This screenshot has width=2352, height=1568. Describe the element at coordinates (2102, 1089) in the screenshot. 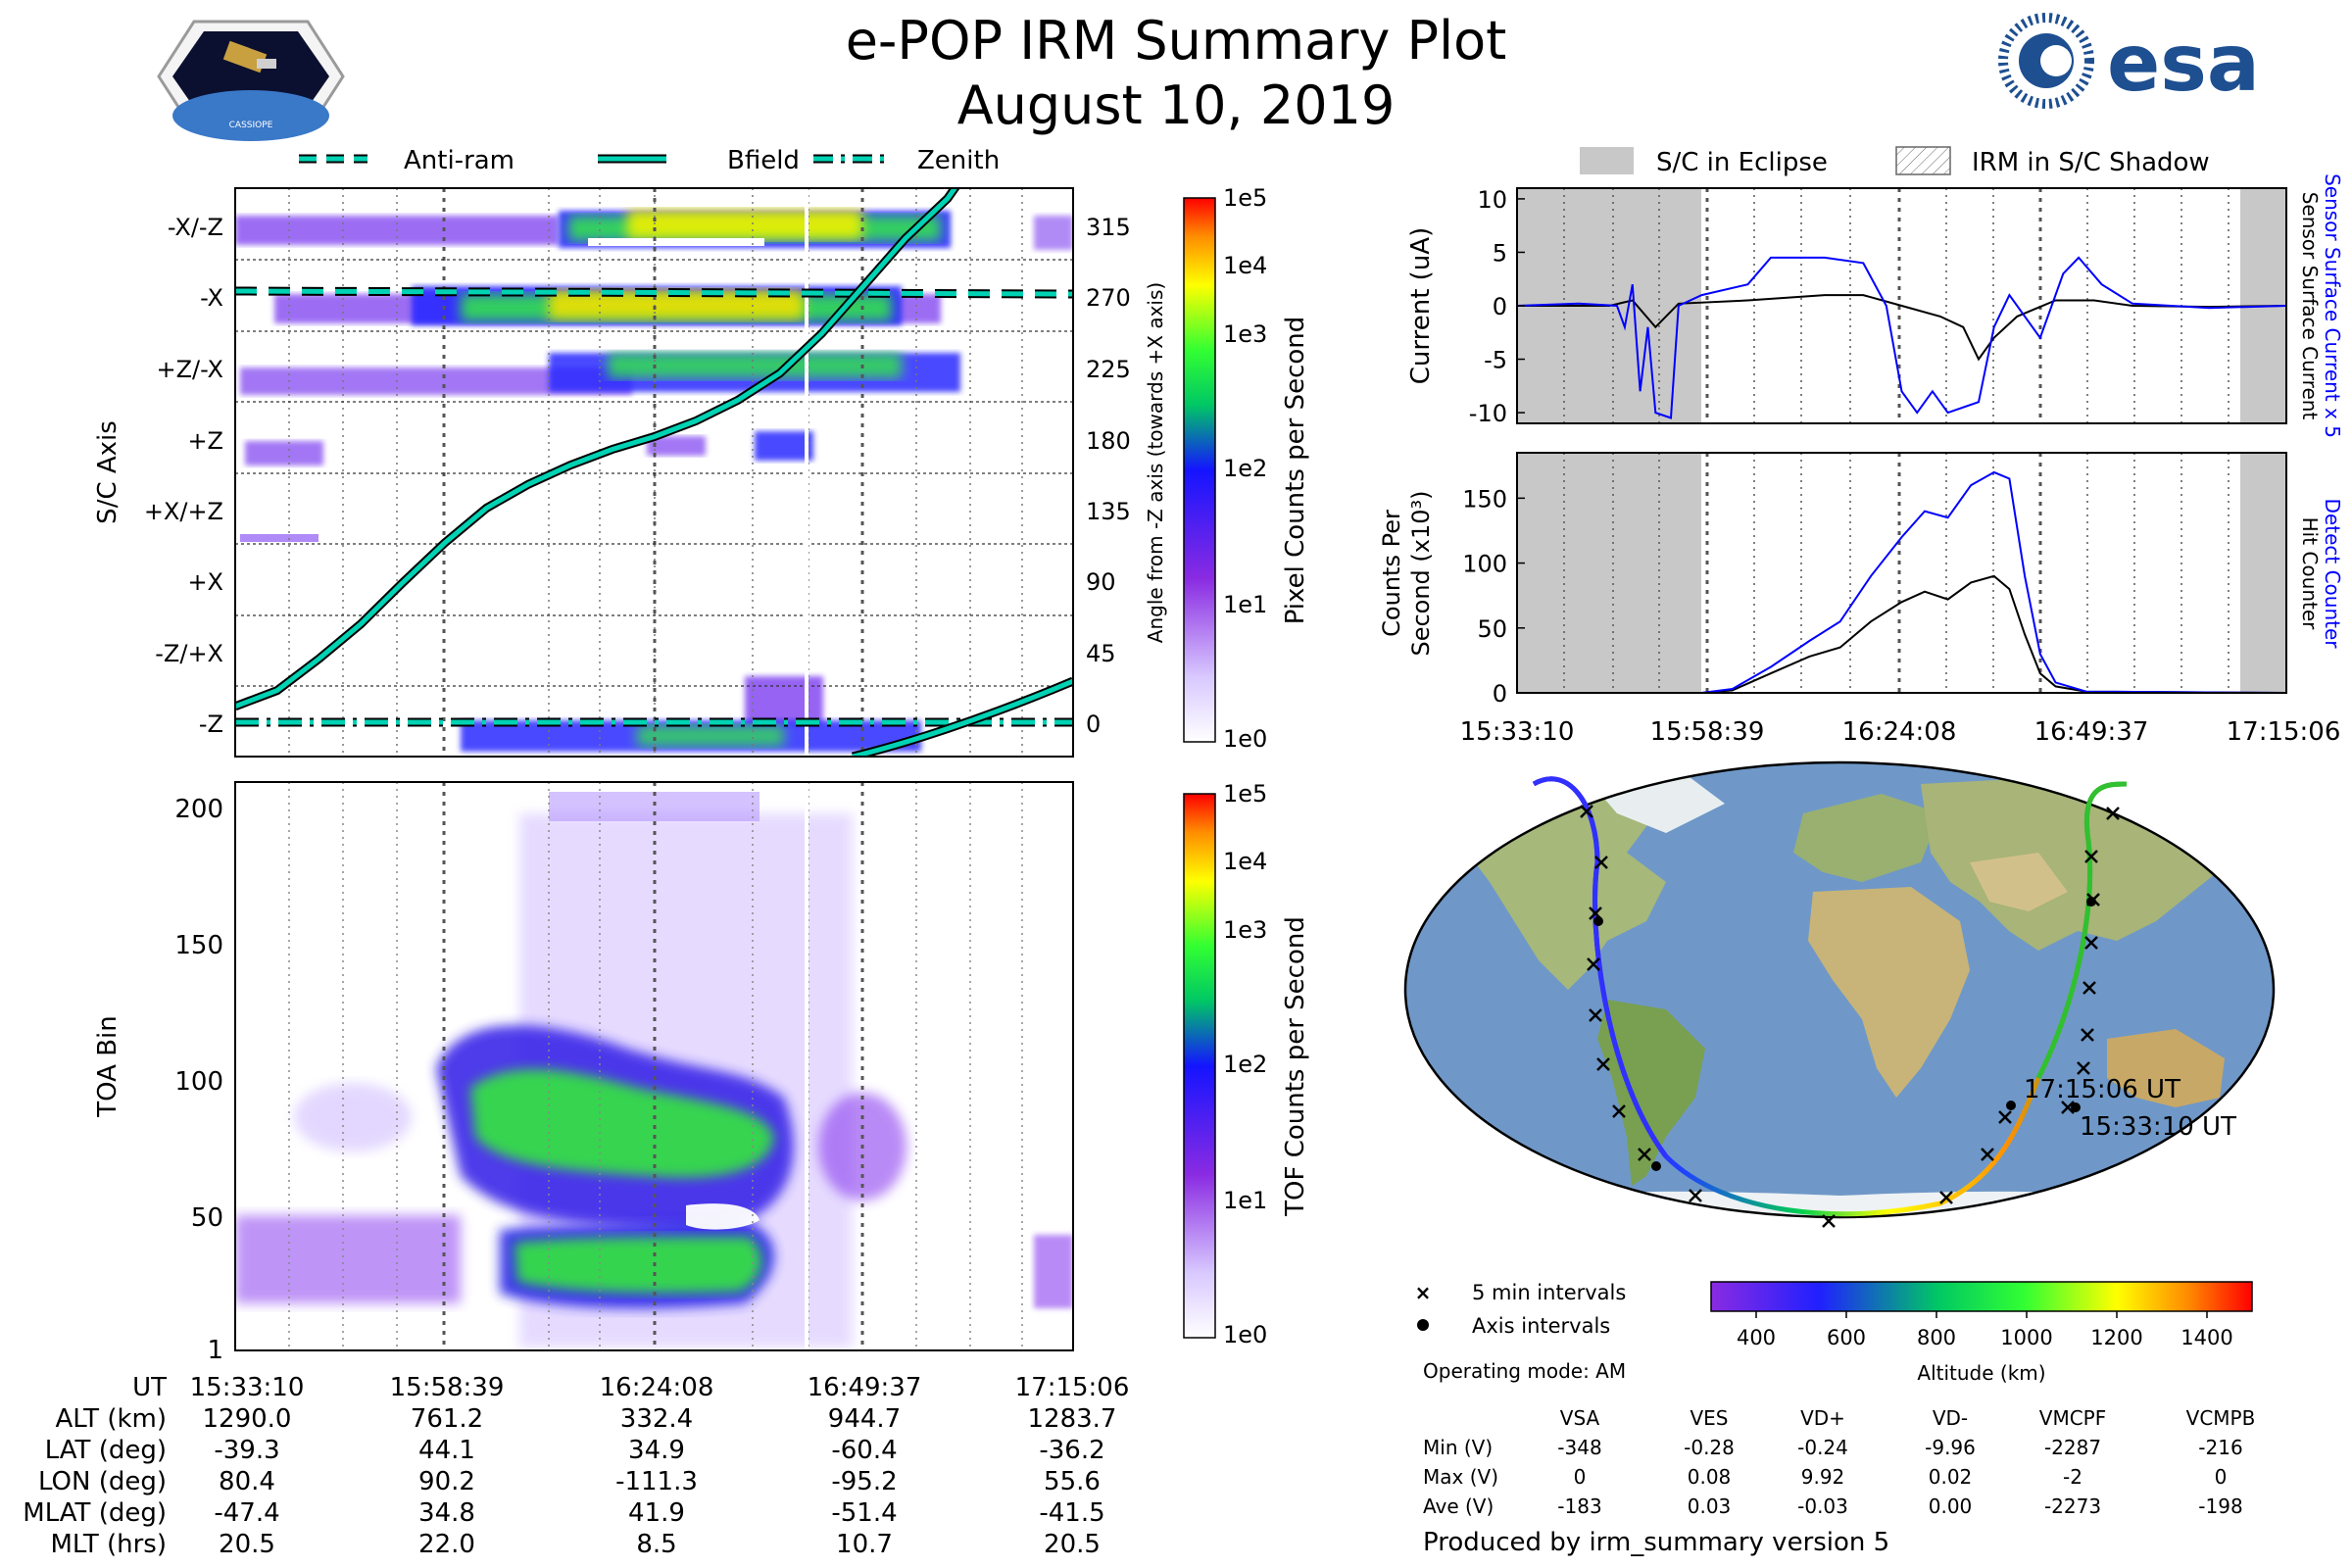

I see `map-end-label: 17:15:06 UT` at that location.